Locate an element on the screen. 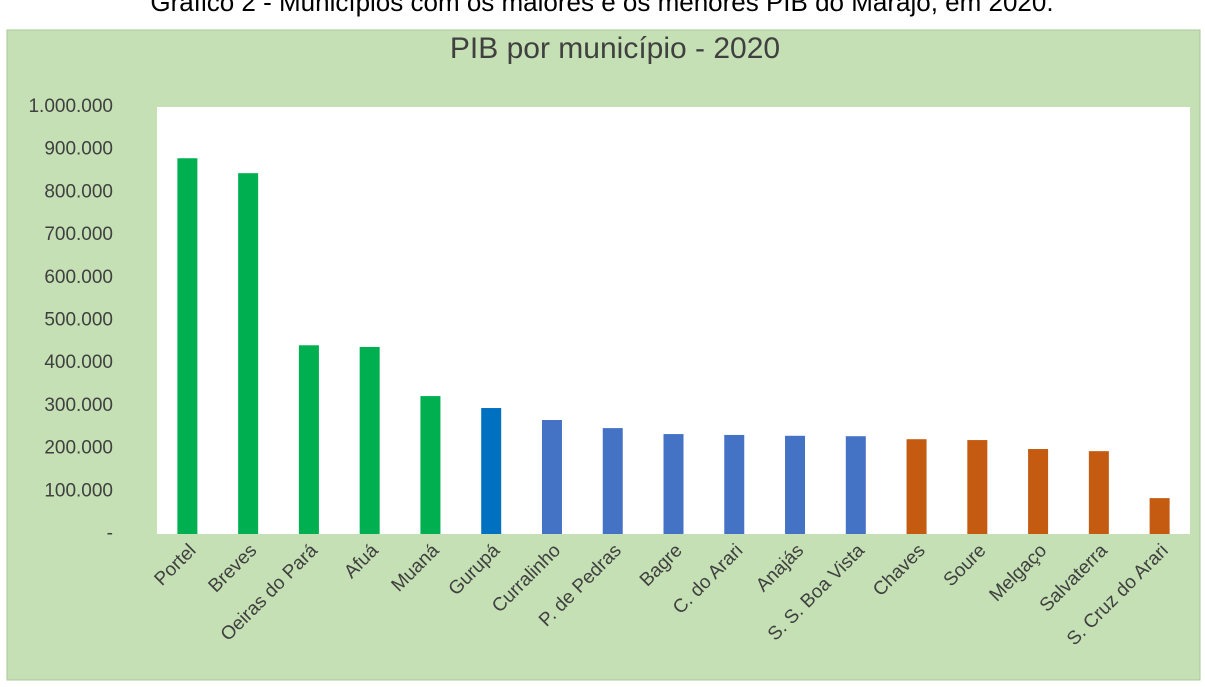  y-tick-label: 400.000 is located at coordinates (78, 362).